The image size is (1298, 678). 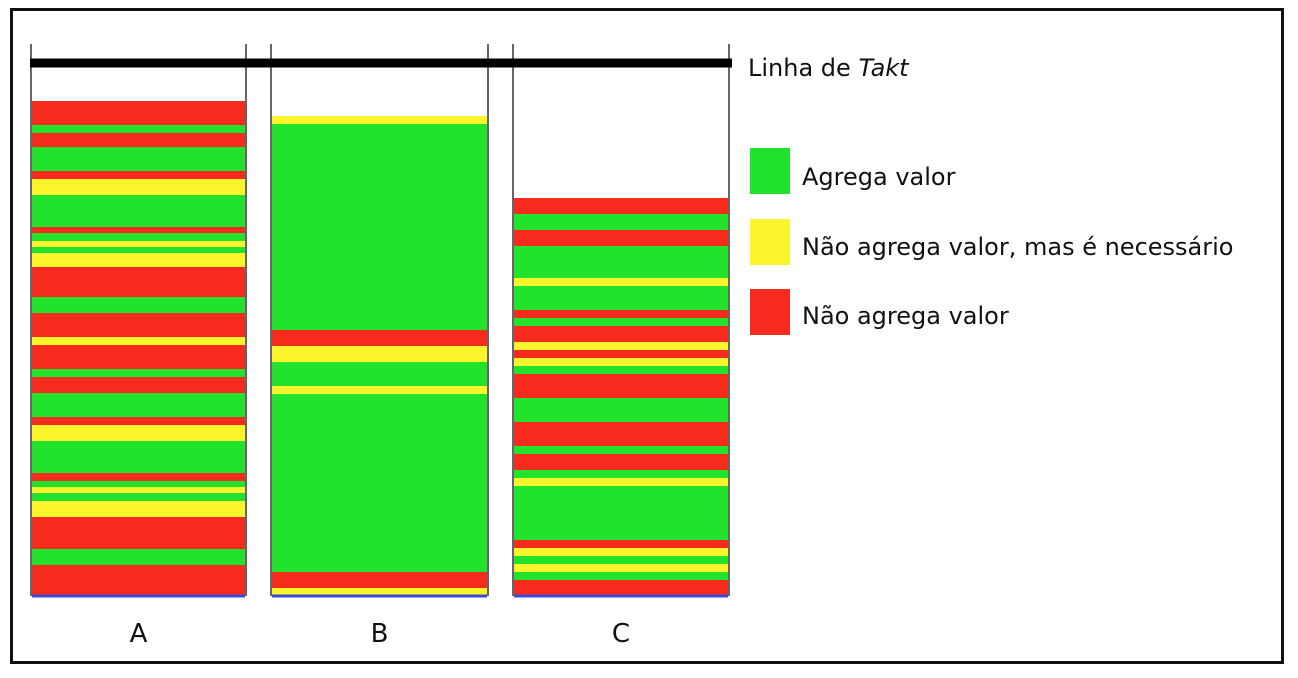 I want to click on column-b-label: B, so click(x=380, y=634).